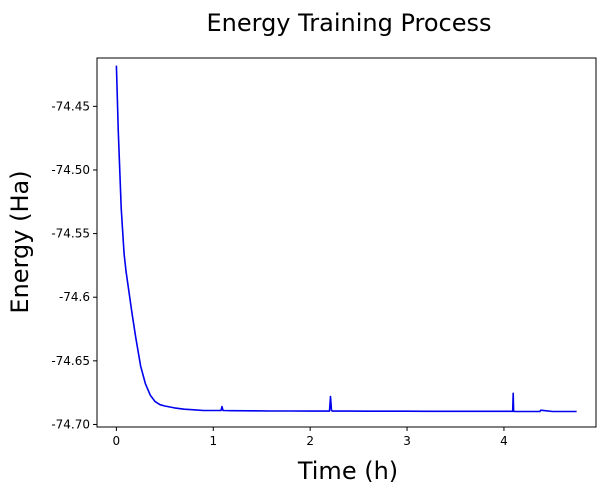 The width and height of the screenshot is (604, 494). Describe the element at coordinates (70, 106) in the screenshot. I see `y-tick-label: -74.45` at that location.